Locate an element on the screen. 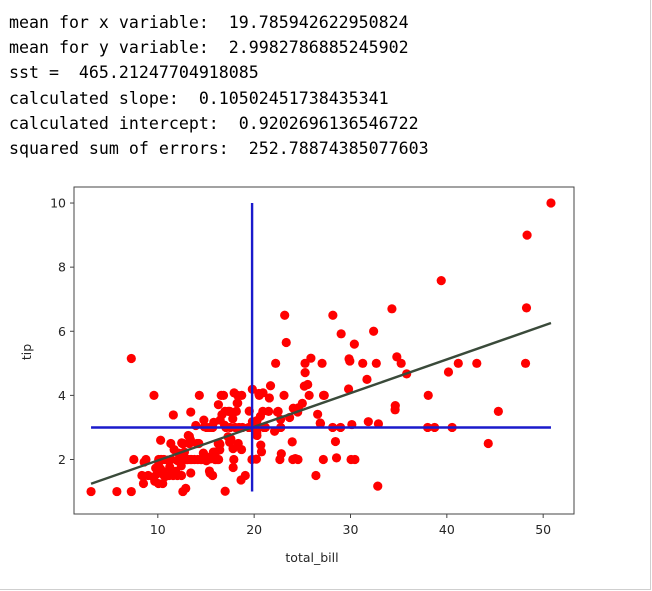 The height and width of the screenshot is (591, 652). output-line-slope: calculated slope: 0.10502451738435341 is located at coordinates (199, 98).